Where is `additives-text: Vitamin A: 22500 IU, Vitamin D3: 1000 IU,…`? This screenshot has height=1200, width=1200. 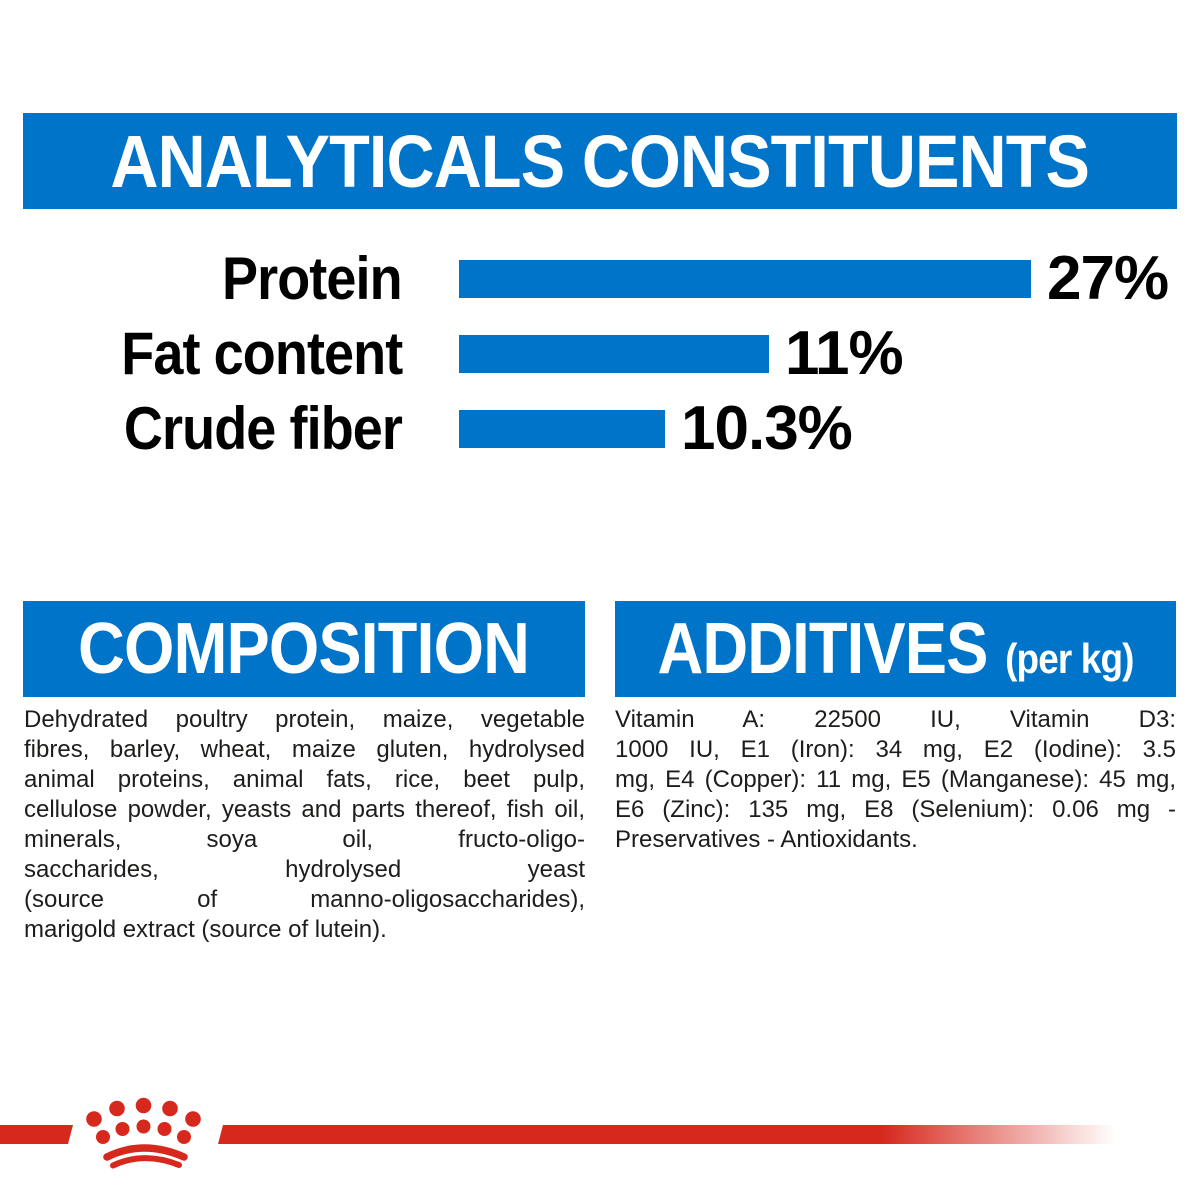 additives-text: Vitamin A: 22500 IU, Vitamin D3: 1000 IU,… is located at coordinates (895, 780).